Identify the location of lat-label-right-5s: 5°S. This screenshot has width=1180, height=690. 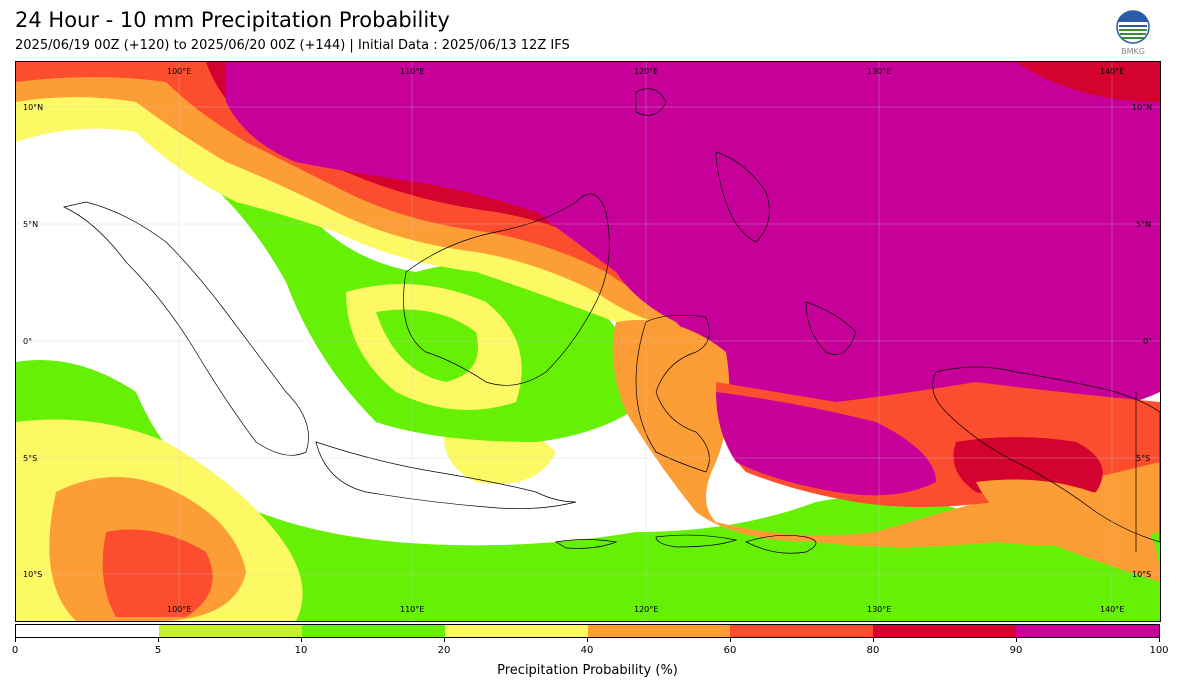
(1143, 458).